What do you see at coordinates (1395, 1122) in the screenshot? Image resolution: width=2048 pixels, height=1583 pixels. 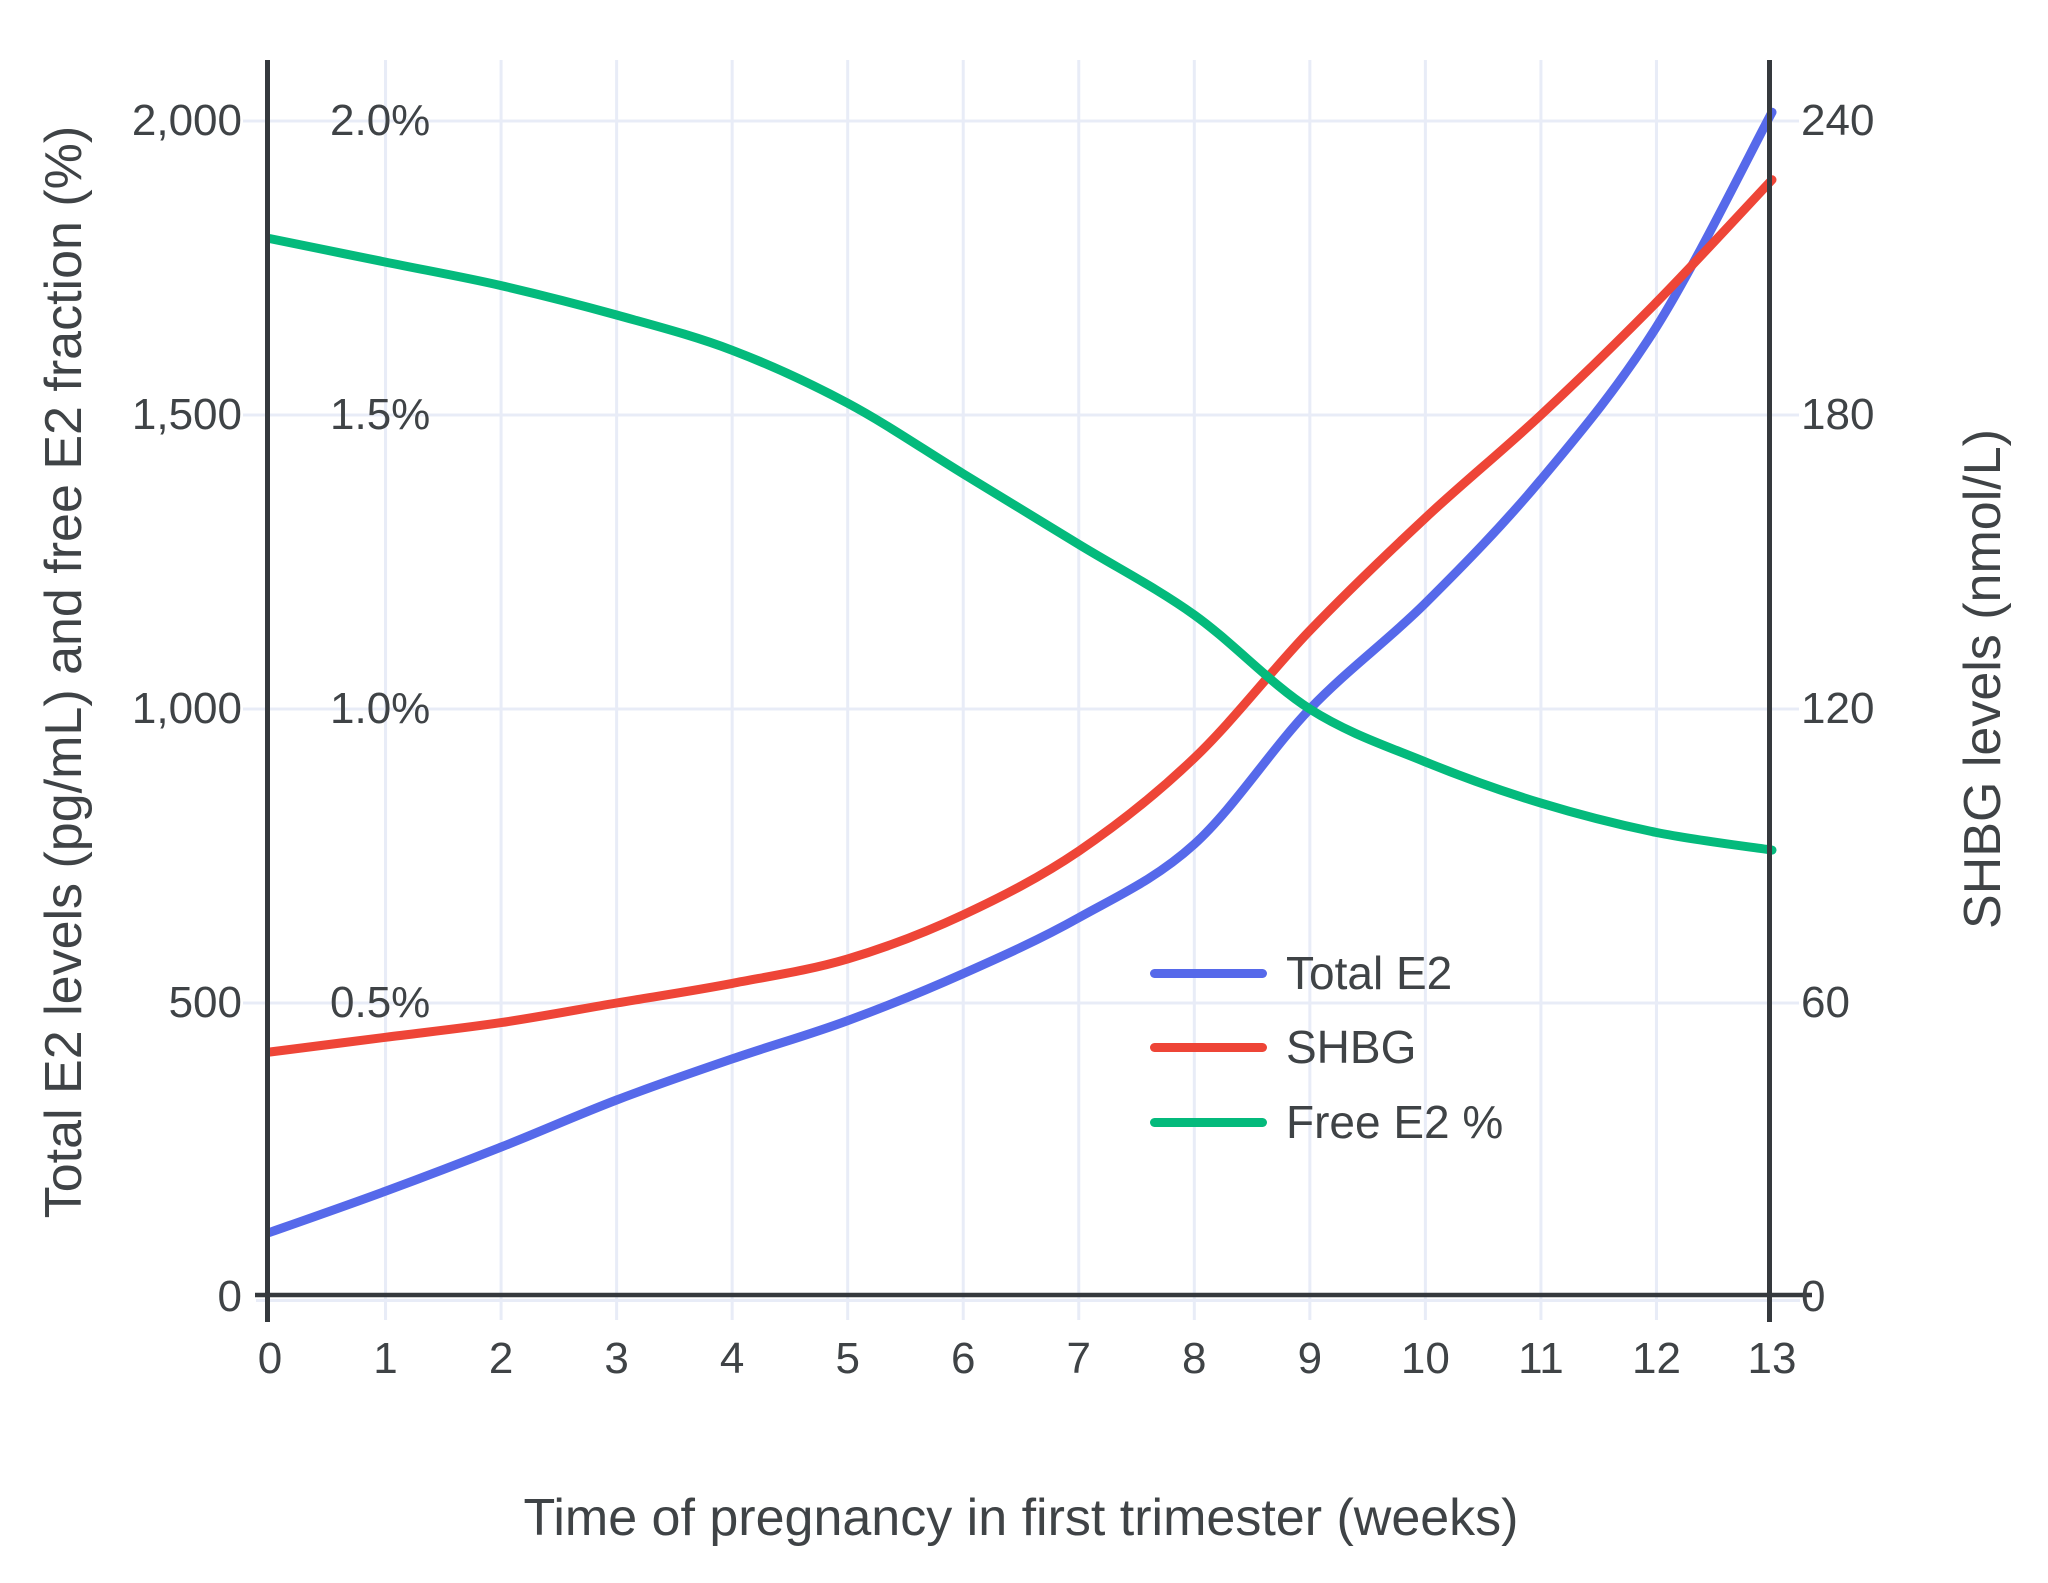 I see `legend-label-free-e2: Free E2 %` at bounding box center [1395, 1122].